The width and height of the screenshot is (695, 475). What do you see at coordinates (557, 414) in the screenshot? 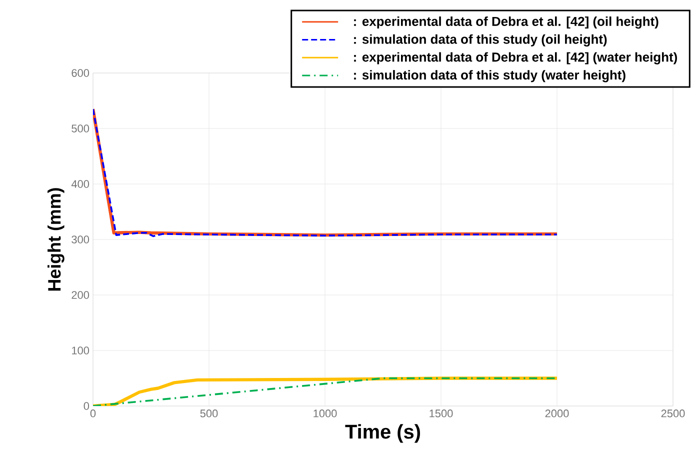
I see `x-tick-label: 2000` at bounding box center [557, 414].